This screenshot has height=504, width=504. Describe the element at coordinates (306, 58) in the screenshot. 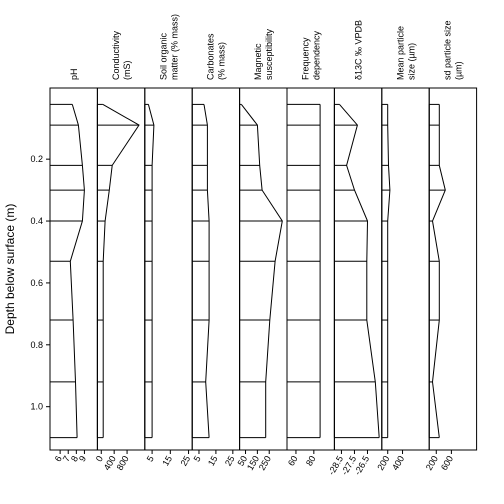

I see `panel-title: Frequency` at that location.